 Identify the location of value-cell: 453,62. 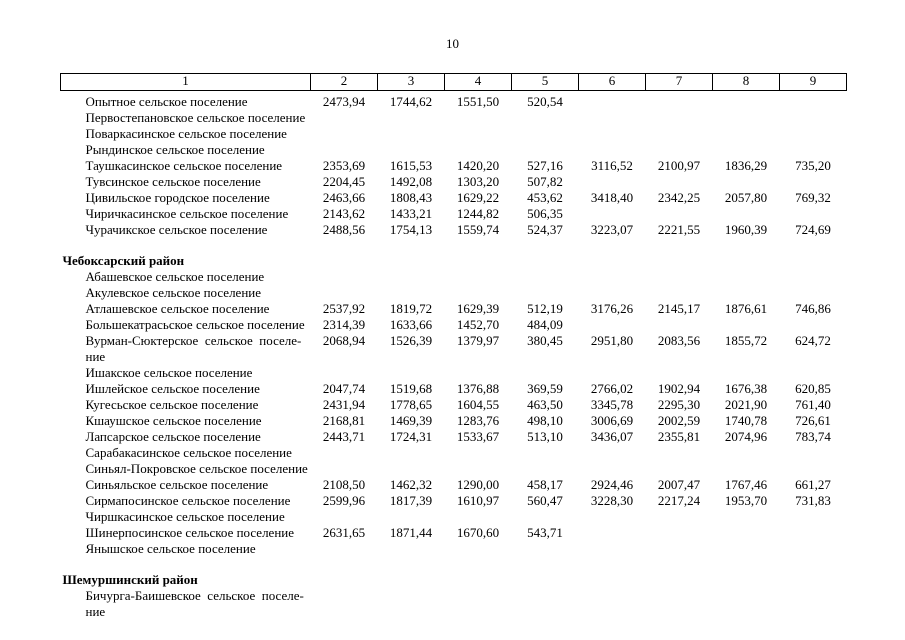
(545, 197).